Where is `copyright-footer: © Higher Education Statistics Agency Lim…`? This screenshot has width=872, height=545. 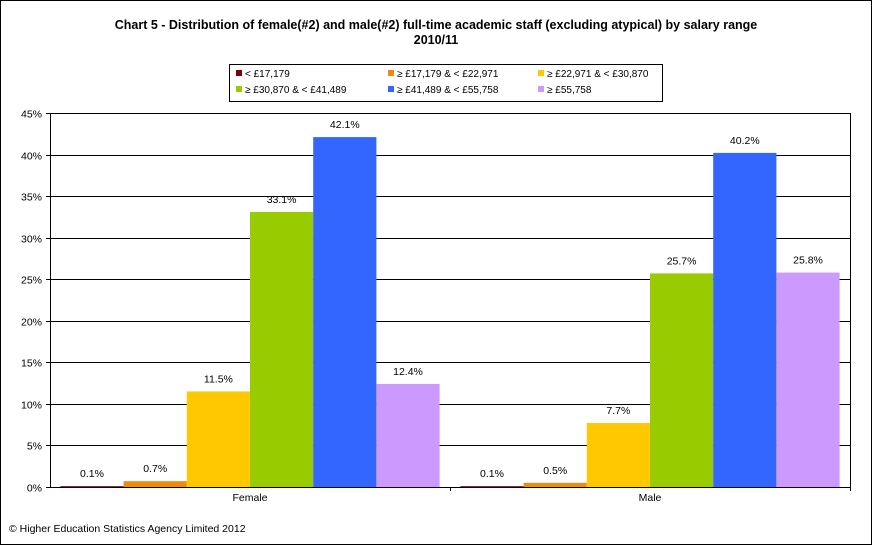
copyright-footer: © Higher Education Statistics Agency Lim… is located at coordinates (127, 529).